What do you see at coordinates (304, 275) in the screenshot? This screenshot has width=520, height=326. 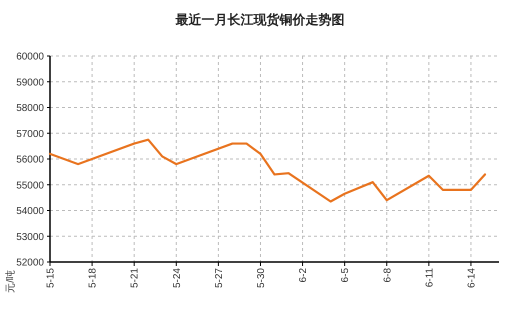 I see `x-tick-label: 6-2` at bounding box center [304, 275].